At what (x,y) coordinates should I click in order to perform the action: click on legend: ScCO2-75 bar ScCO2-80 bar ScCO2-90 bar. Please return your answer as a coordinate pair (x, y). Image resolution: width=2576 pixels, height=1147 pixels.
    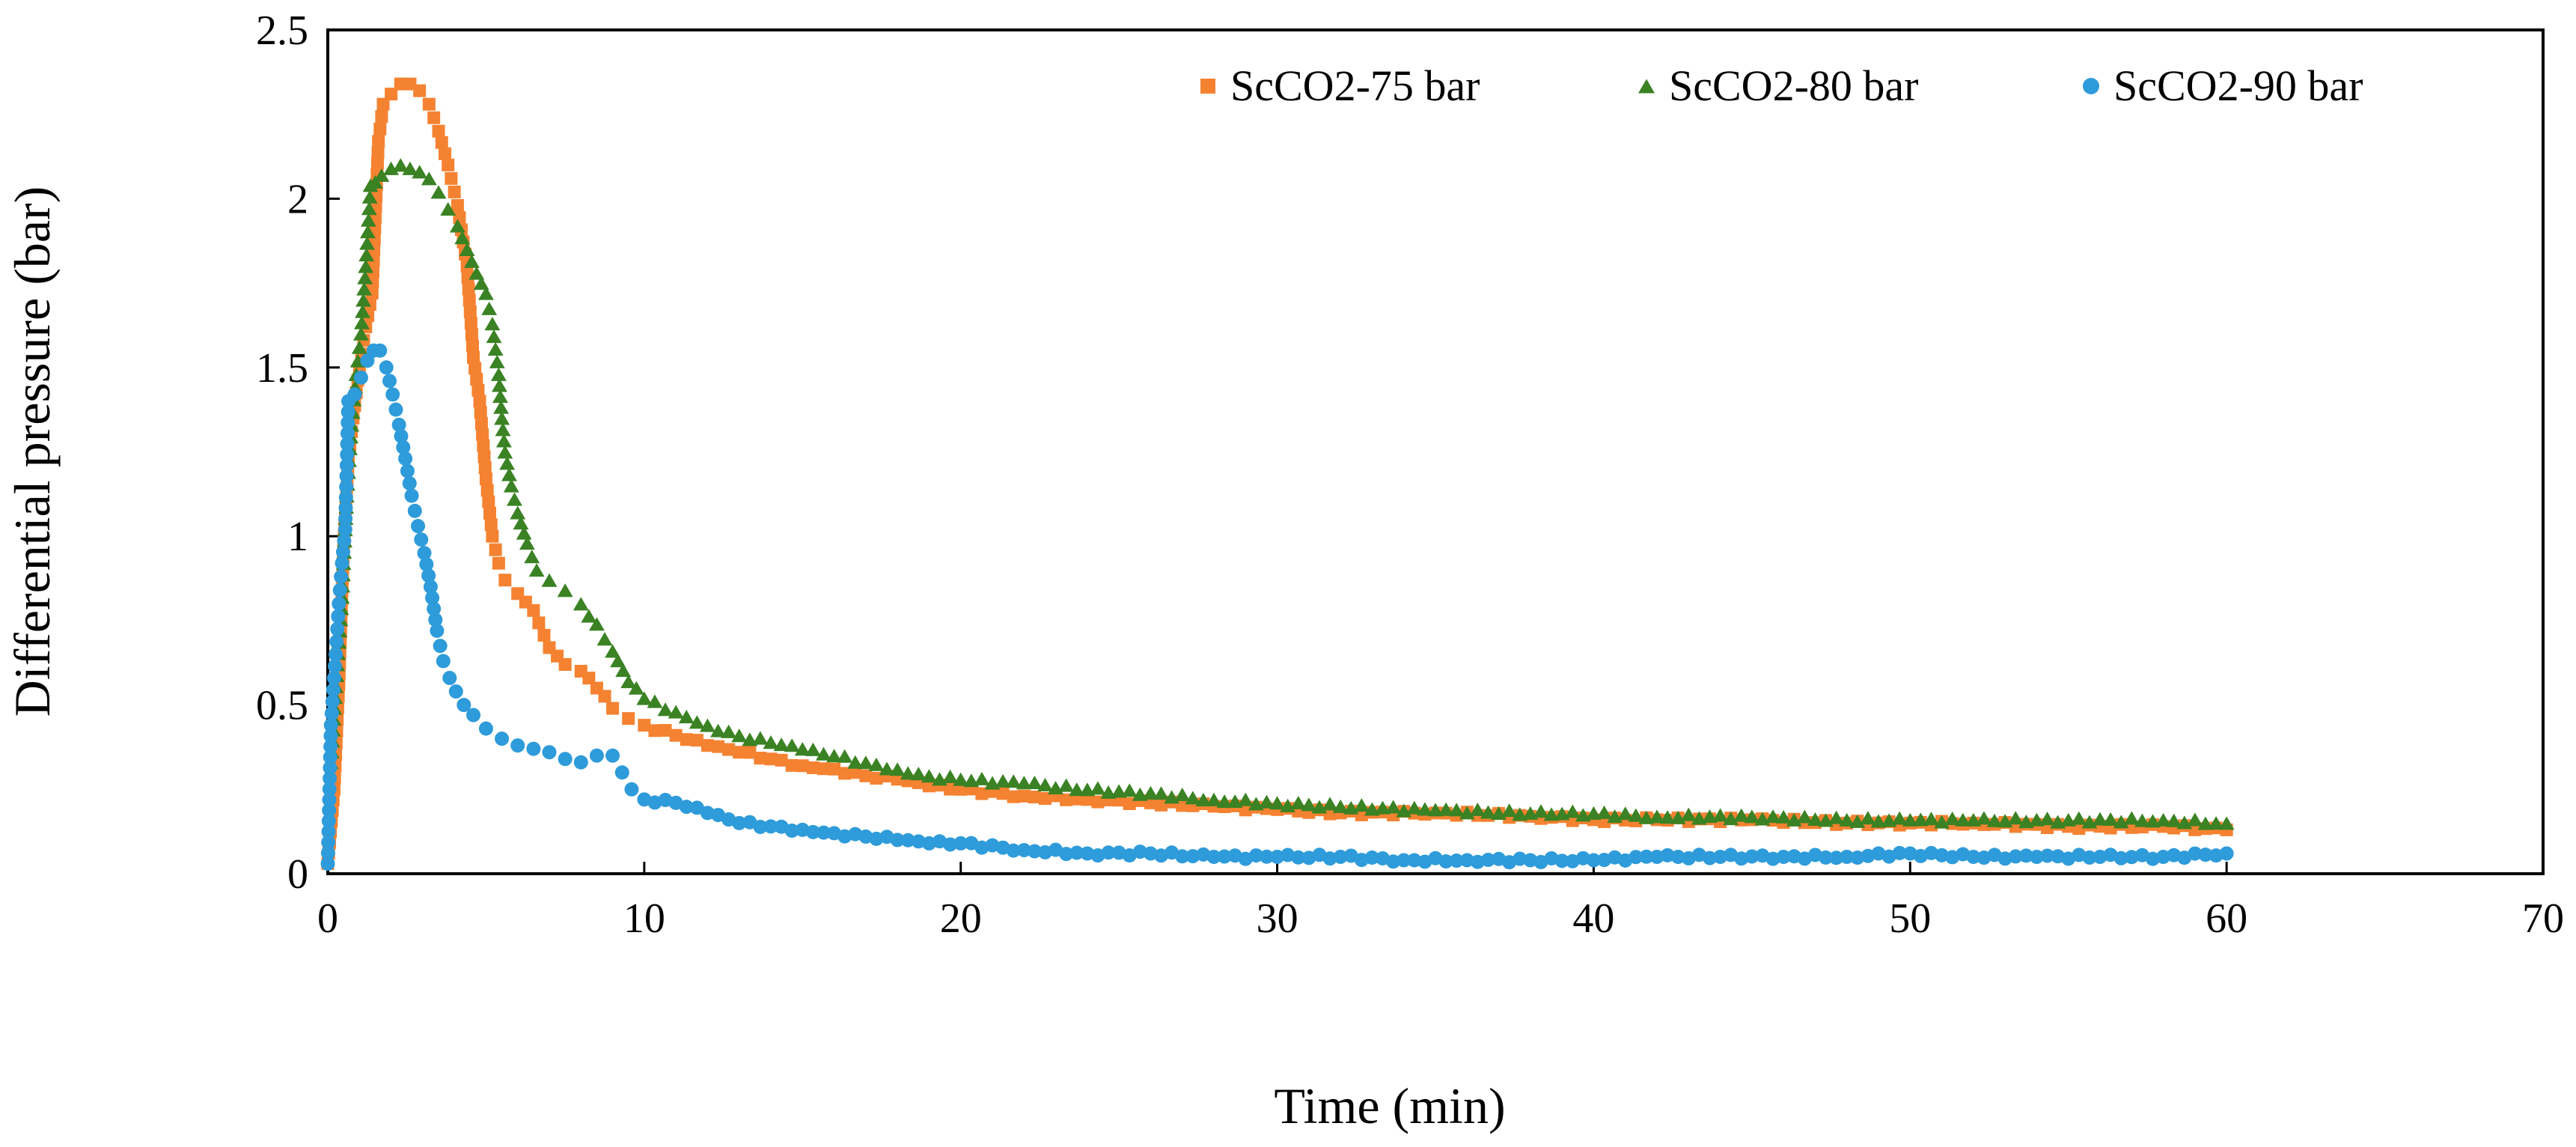
    Looking at the image, I should click on (1781, 86).